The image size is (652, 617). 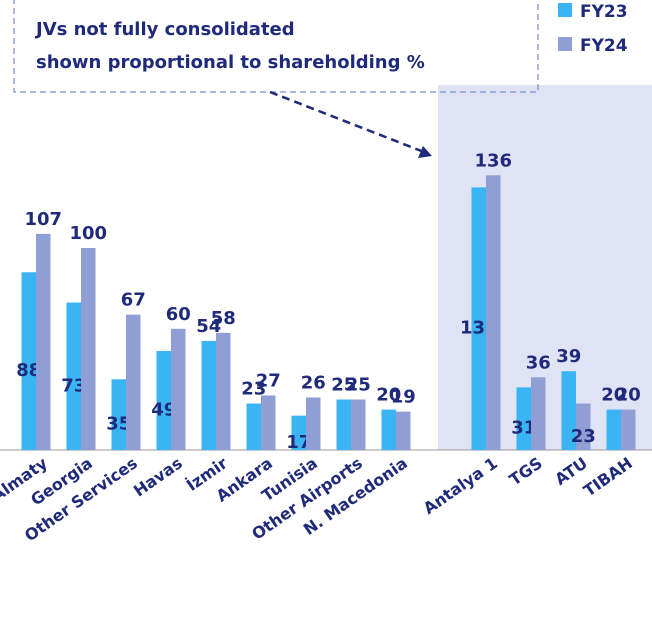 I want to click on data-label: 35, so click(x=118, y=424).